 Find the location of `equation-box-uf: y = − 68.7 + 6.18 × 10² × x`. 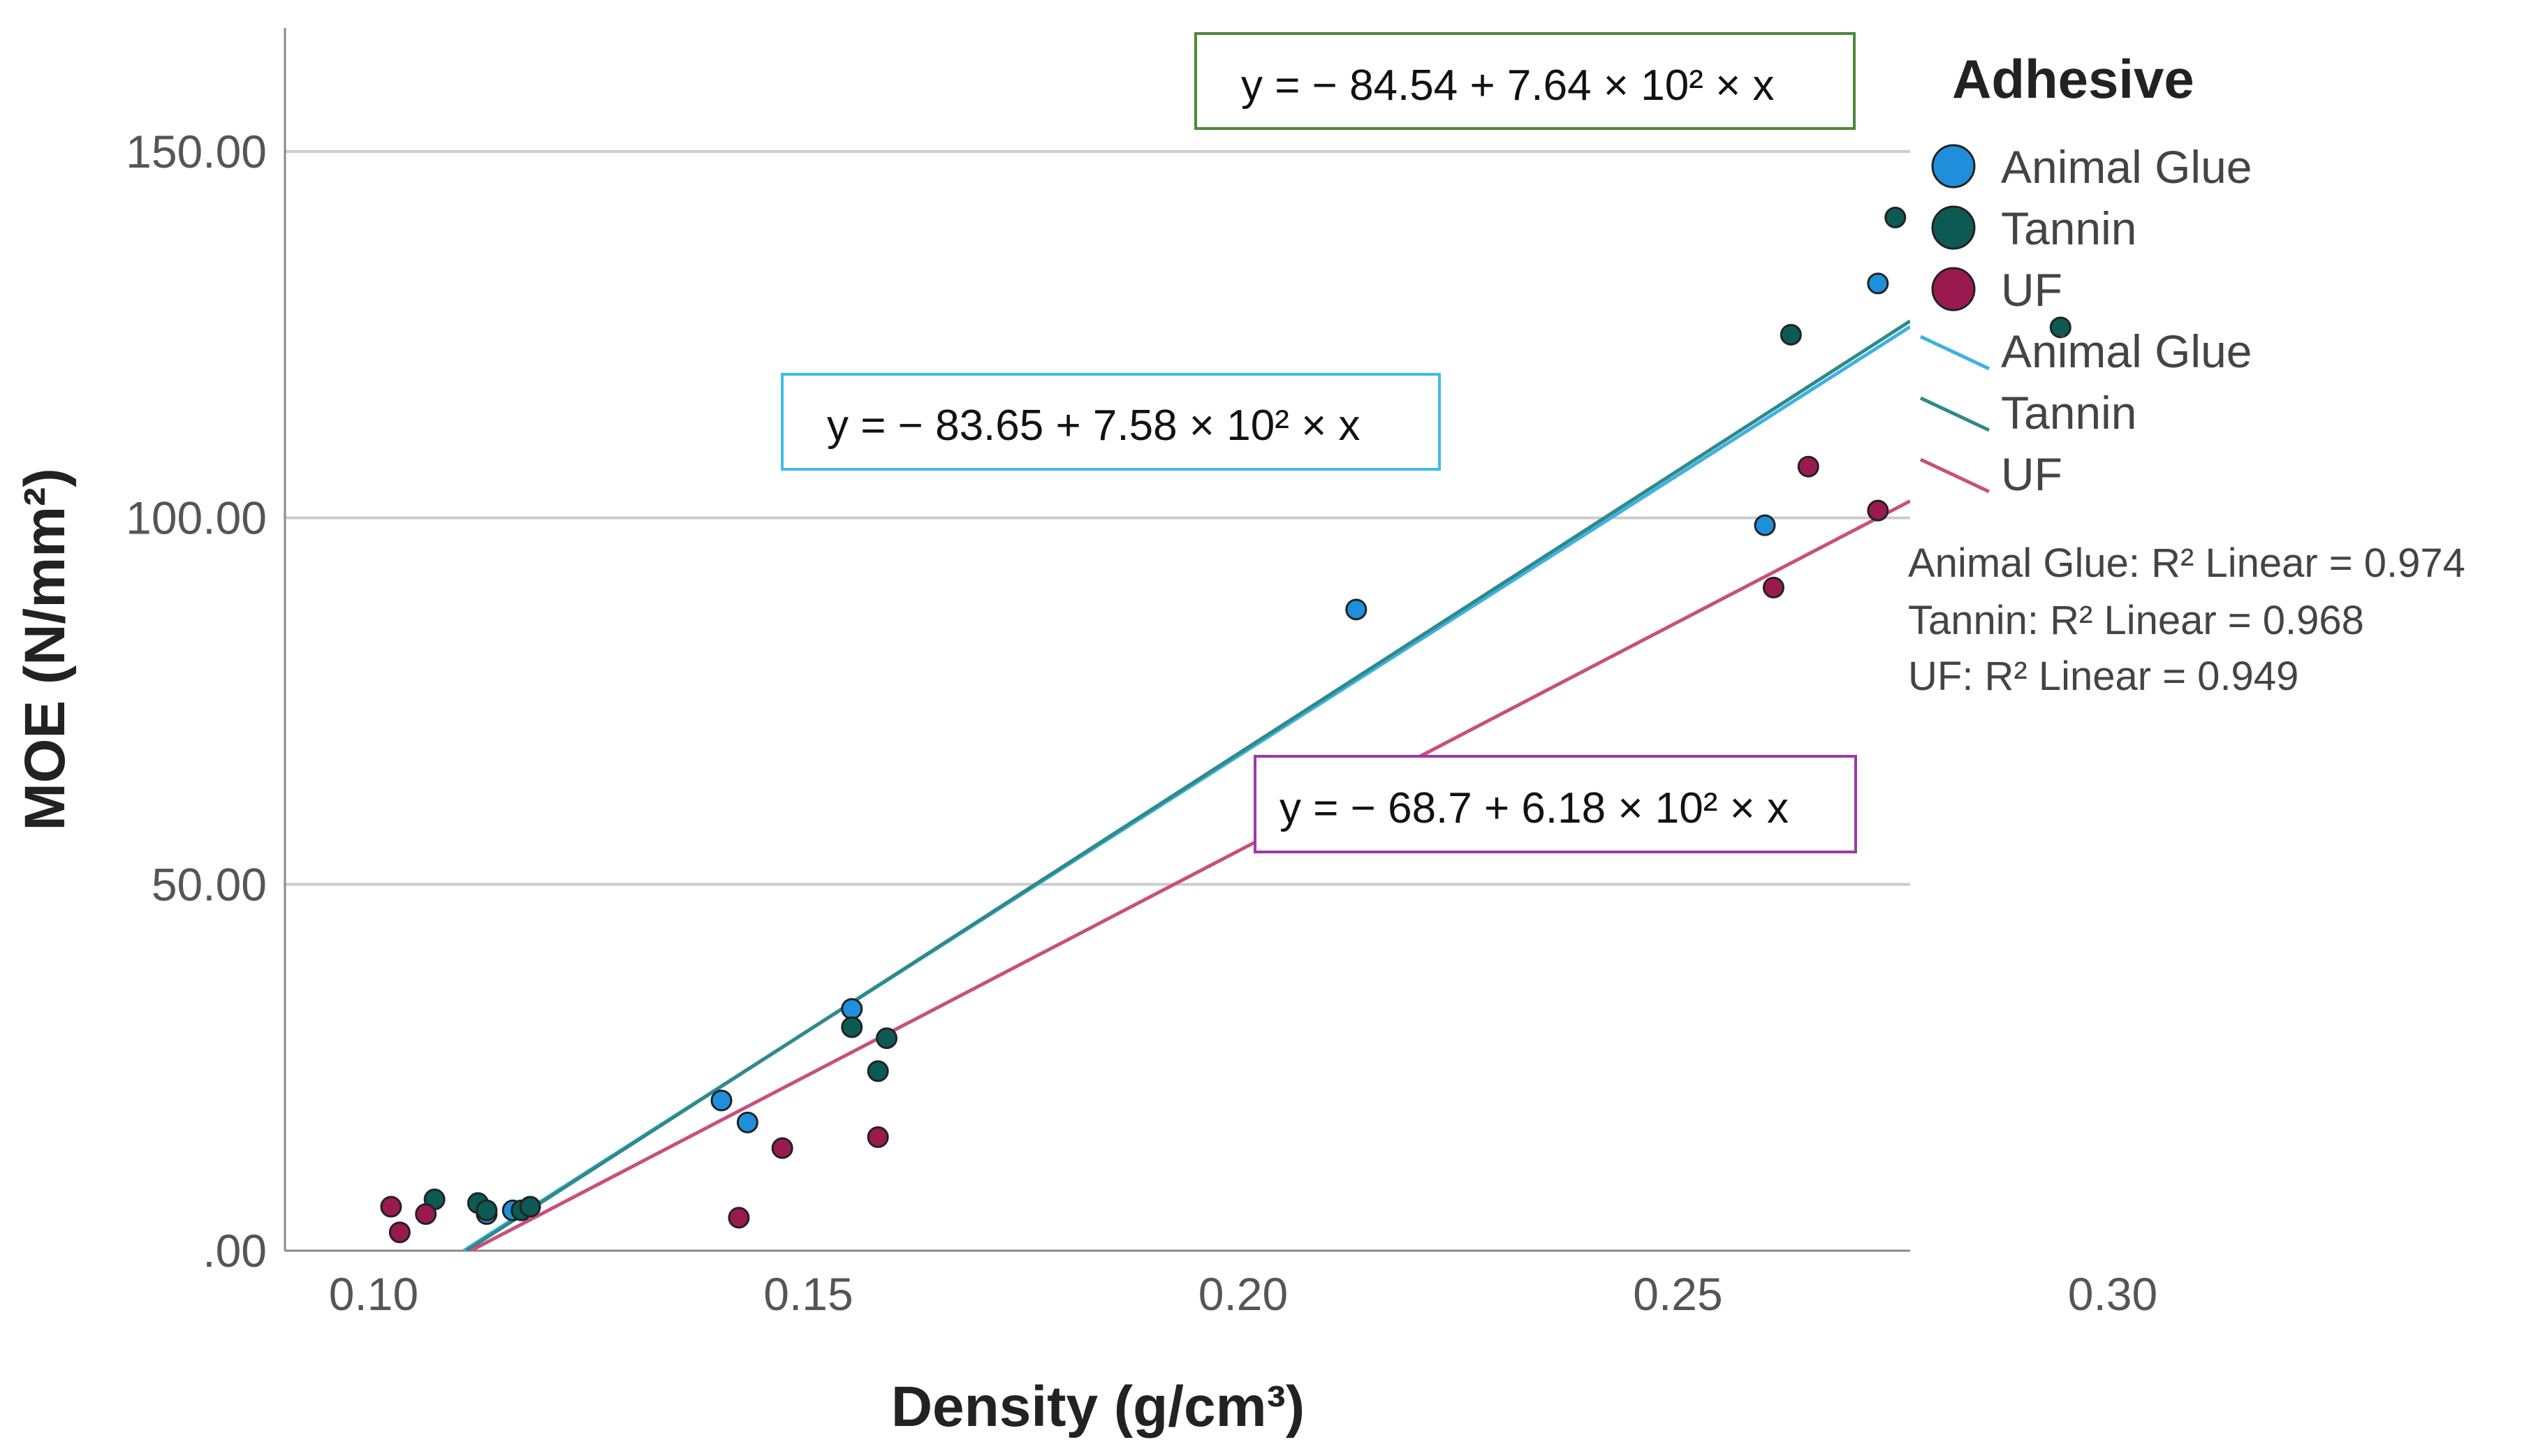

equation-box-uf: y = − 68.7 + 6.18 × 10² × x is located at coordinates (1555, 804).